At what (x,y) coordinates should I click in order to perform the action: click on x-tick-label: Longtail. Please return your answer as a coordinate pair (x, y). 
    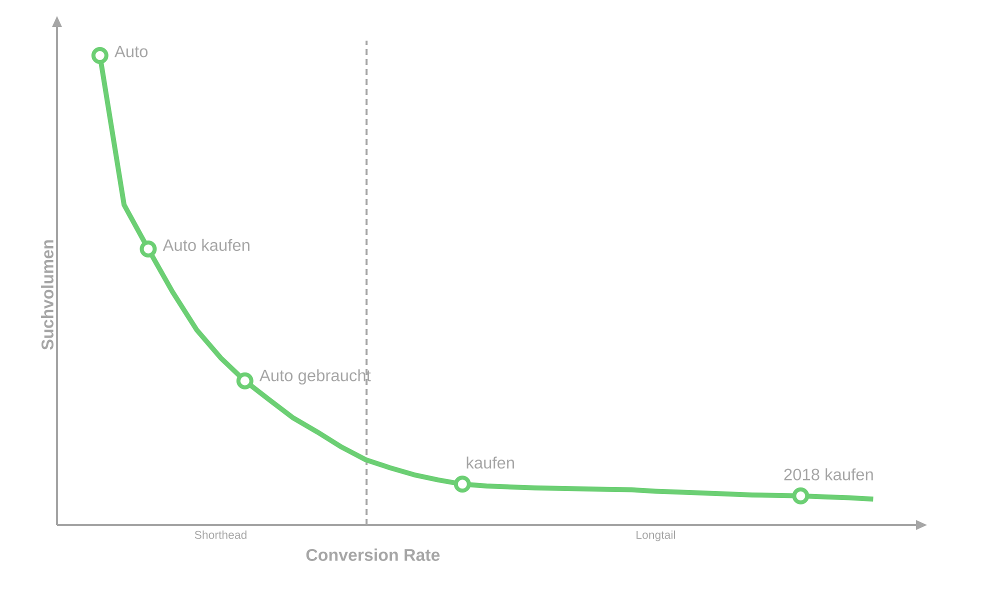
    Looking at the image, I should click on (656, 536).